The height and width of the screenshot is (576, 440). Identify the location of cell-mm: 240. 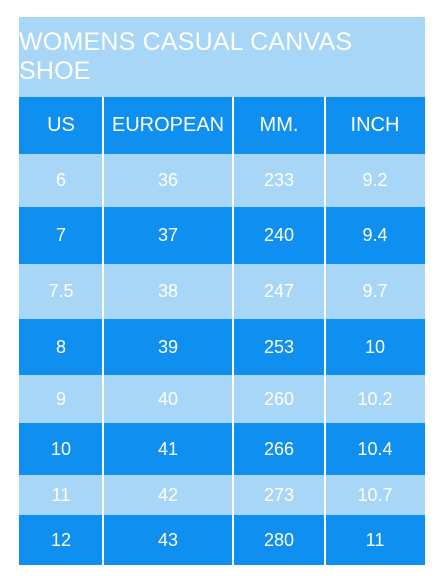
(279, 235).